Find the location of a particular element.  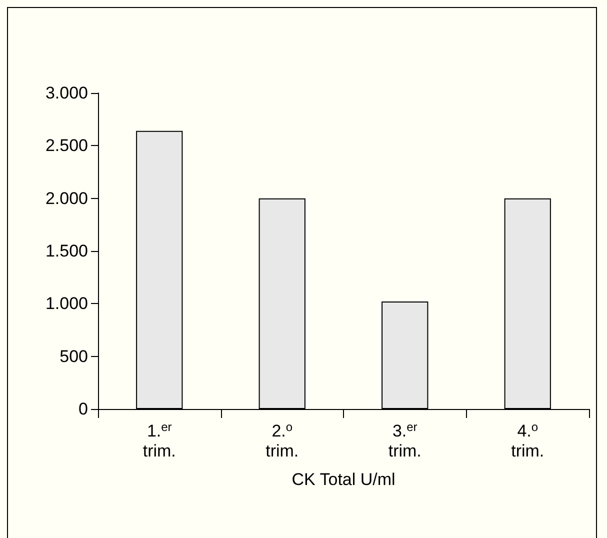

y-tick-label: 500 is located at coordinates (74, 356).